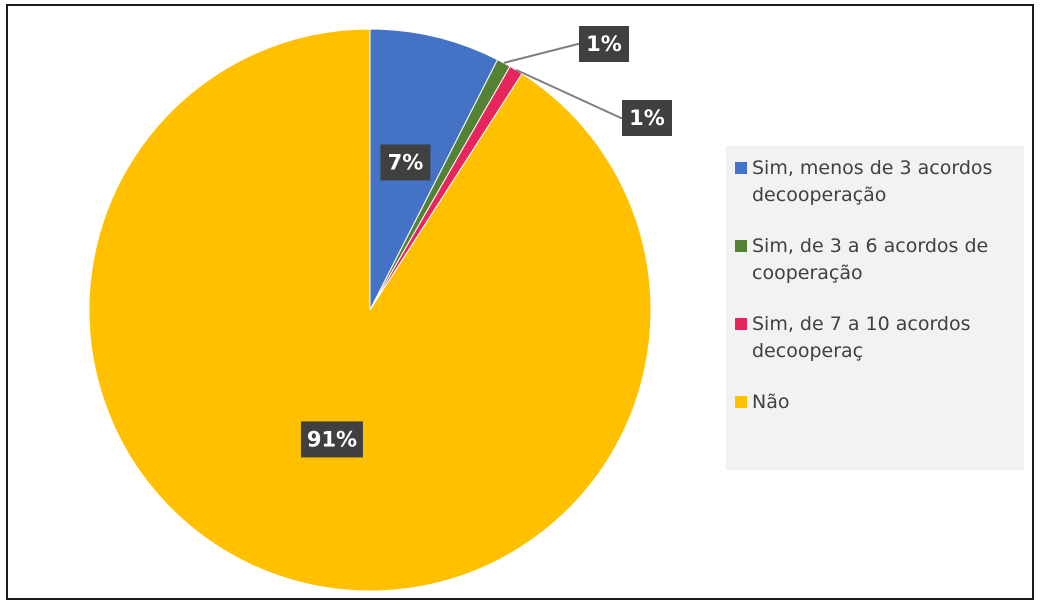 The width and height of the screenshot is (1043, 604). Describe the element at coordinates (819, 195) in the screenshot. I see `legend-label-0-line-1: decooperação` at that location.